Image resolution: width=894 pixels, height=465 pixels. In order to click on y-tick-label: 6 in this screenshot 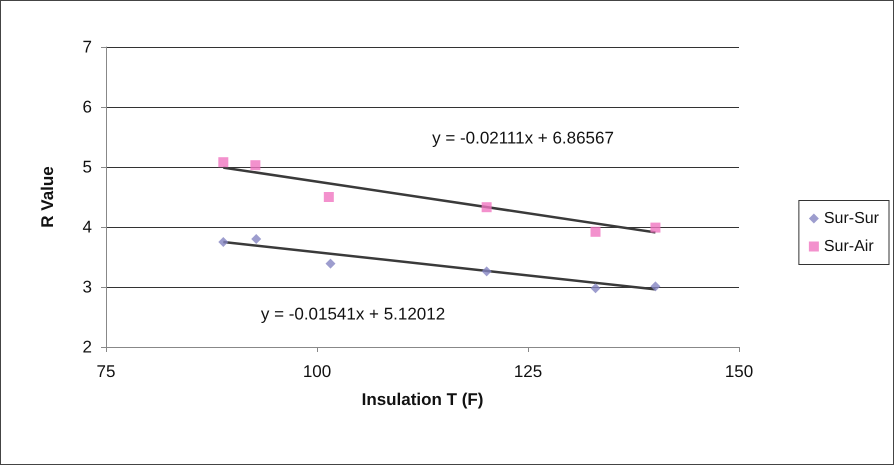, I will do `click(87, 107)`.